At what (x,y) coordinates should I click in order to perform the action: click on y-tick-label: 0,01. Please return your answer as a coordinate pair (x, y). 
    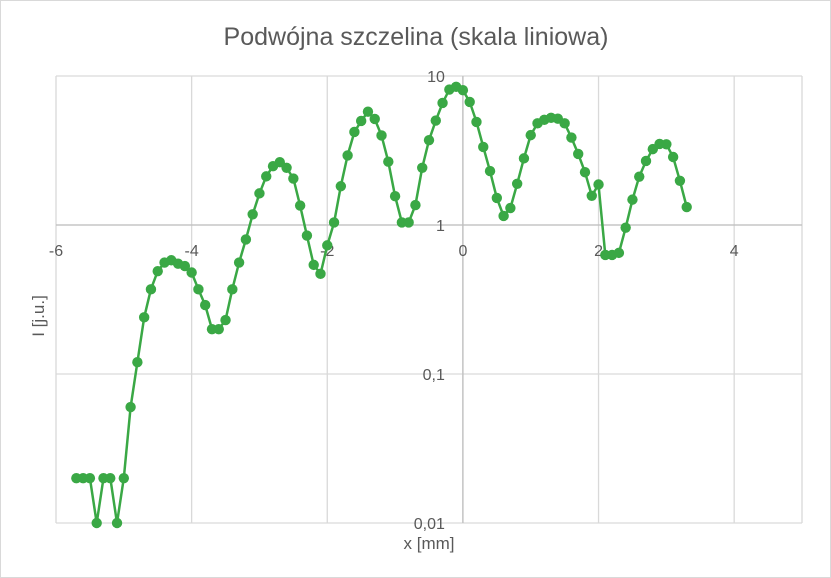
    Looking at the image, I should click on (429, 524).